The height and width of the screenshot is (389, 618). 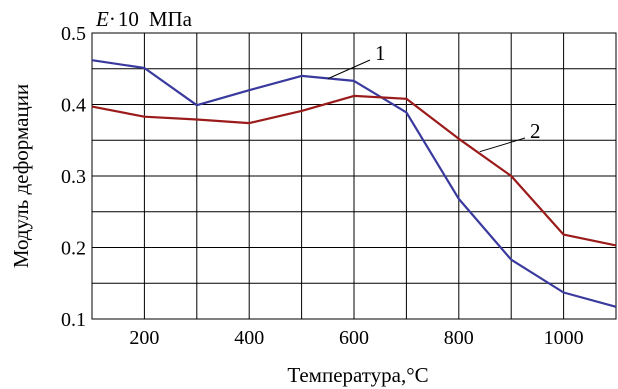 What do you see at coordinates (73, 34) in the screenshot?
I see `y-tick-label: 0.5` at bounding box center [73, 34].